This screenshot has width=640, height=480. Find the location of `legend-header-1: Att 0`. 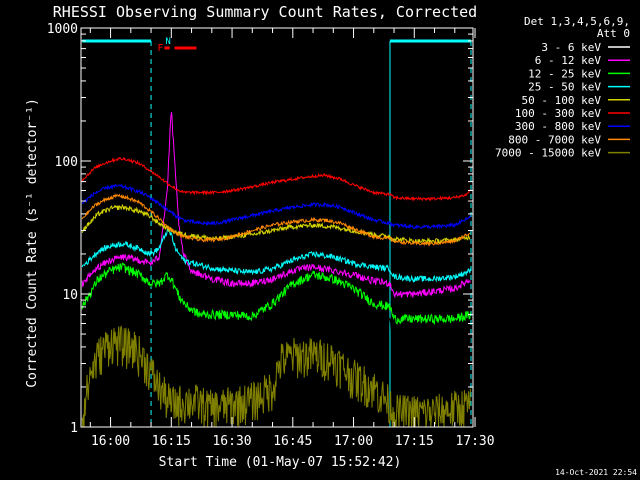

legend-header-1: Att 0 is located at coordinates (613, 33).